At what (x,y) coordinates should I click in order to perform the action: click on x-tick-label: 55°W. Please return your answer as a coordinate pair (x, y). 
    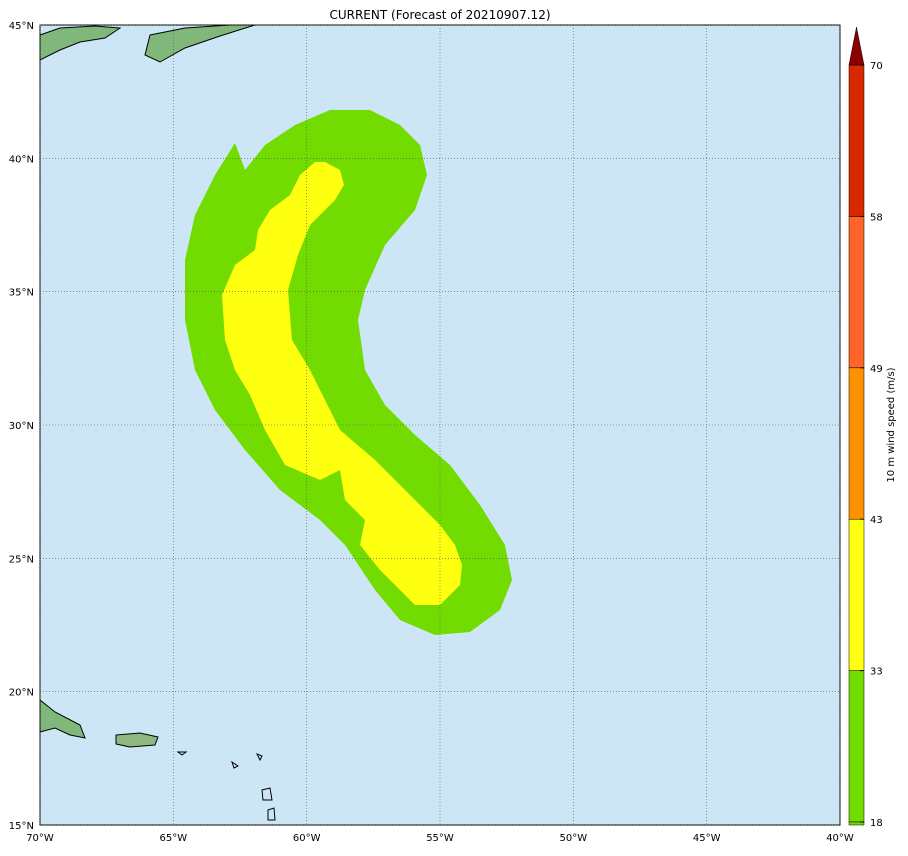
    Looking at the image, I should click on (440, 838).